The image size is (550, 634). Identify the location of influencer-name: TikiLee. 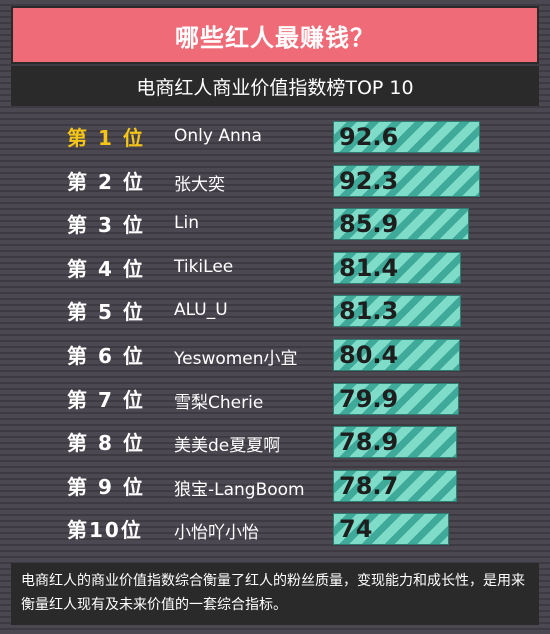
(204, 266).